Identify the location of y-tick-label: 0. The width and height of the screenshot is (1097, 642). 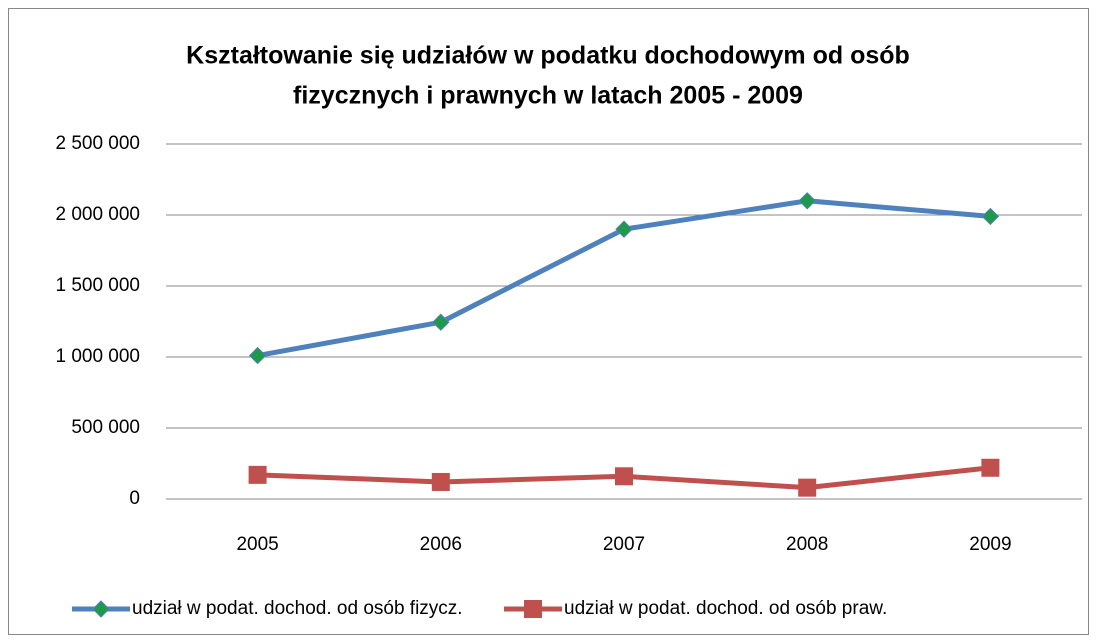
(134, 498).